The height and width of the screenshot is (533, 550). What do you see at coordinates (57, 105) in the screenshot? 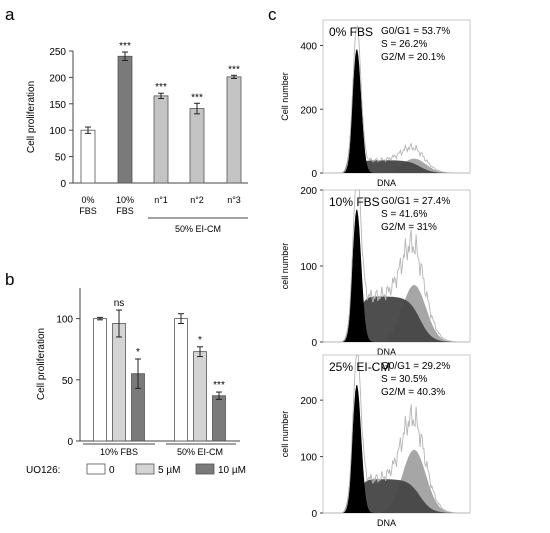
I see `y-tick-label: 150` at bounding box center [57, 105].